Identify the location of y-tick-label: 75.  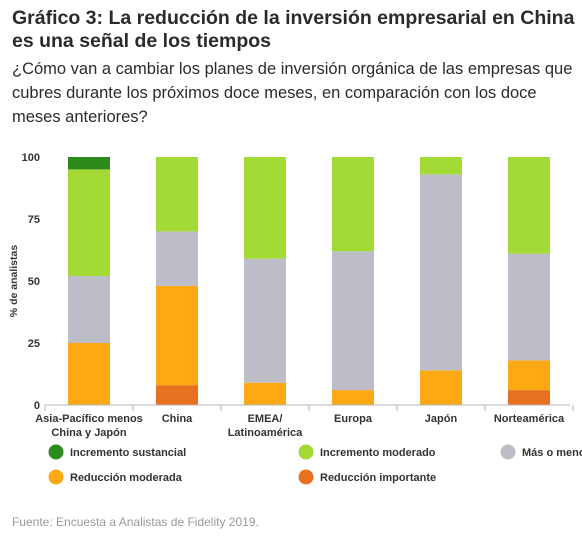
(34, 220).